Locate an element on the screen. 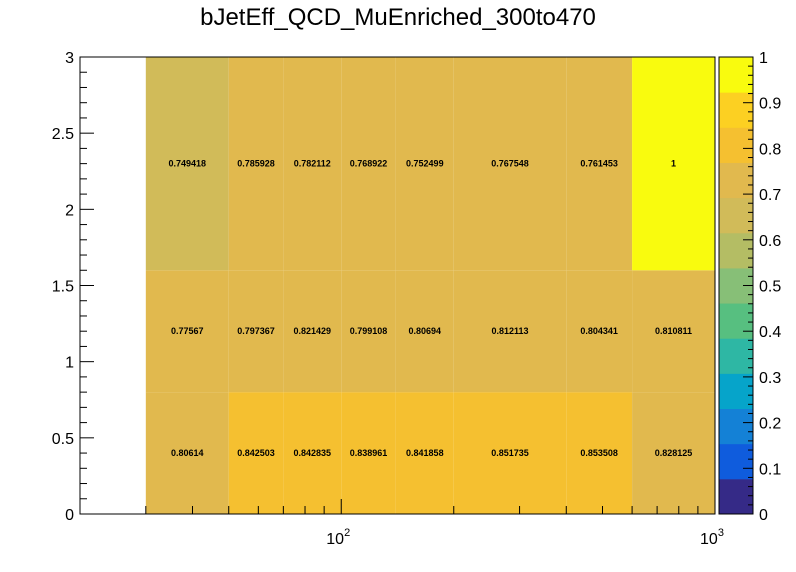 The height and width of the screenshot is (572, 796). colorbar-tick-label: 0.4 is located at coordinates (770, 332).